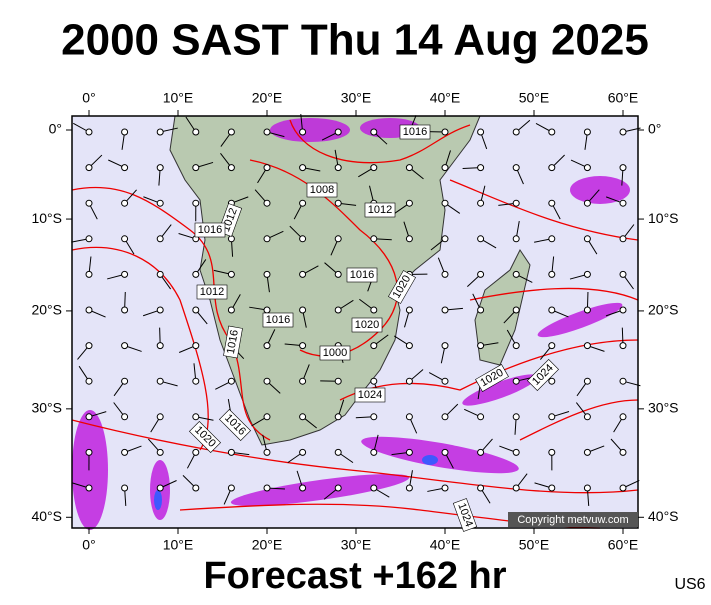  What do you see at coordinates (46, 408) in the screenshot?
I see `lat-label: 30°S` at bounding box center [46, 408].